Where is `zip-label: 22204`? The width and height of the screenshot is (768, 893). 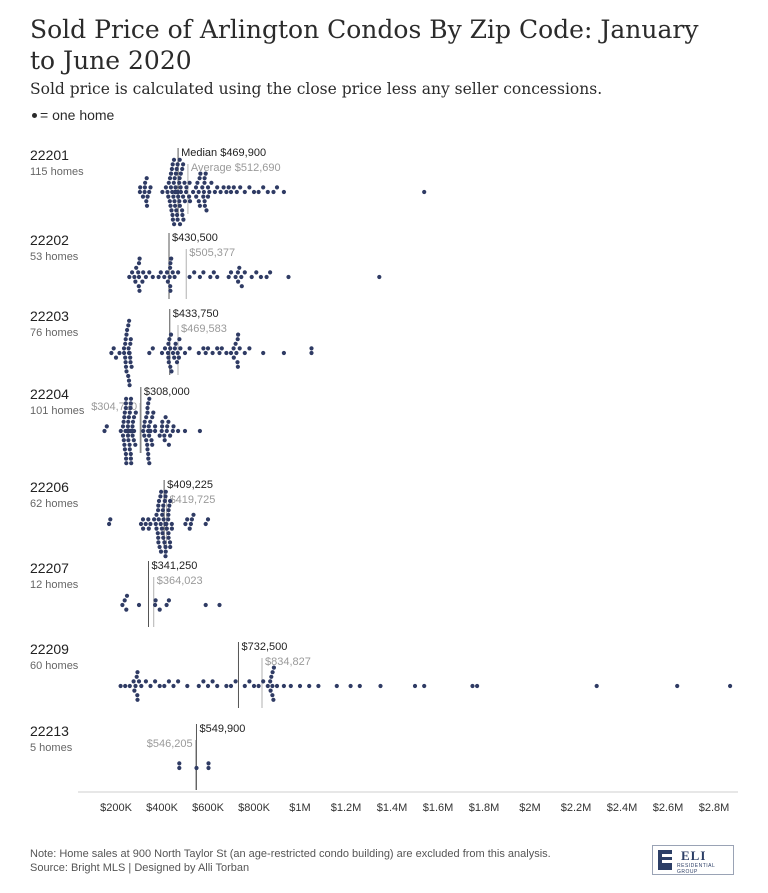 zip-label: 22204 is located at coordinates (49, 394).